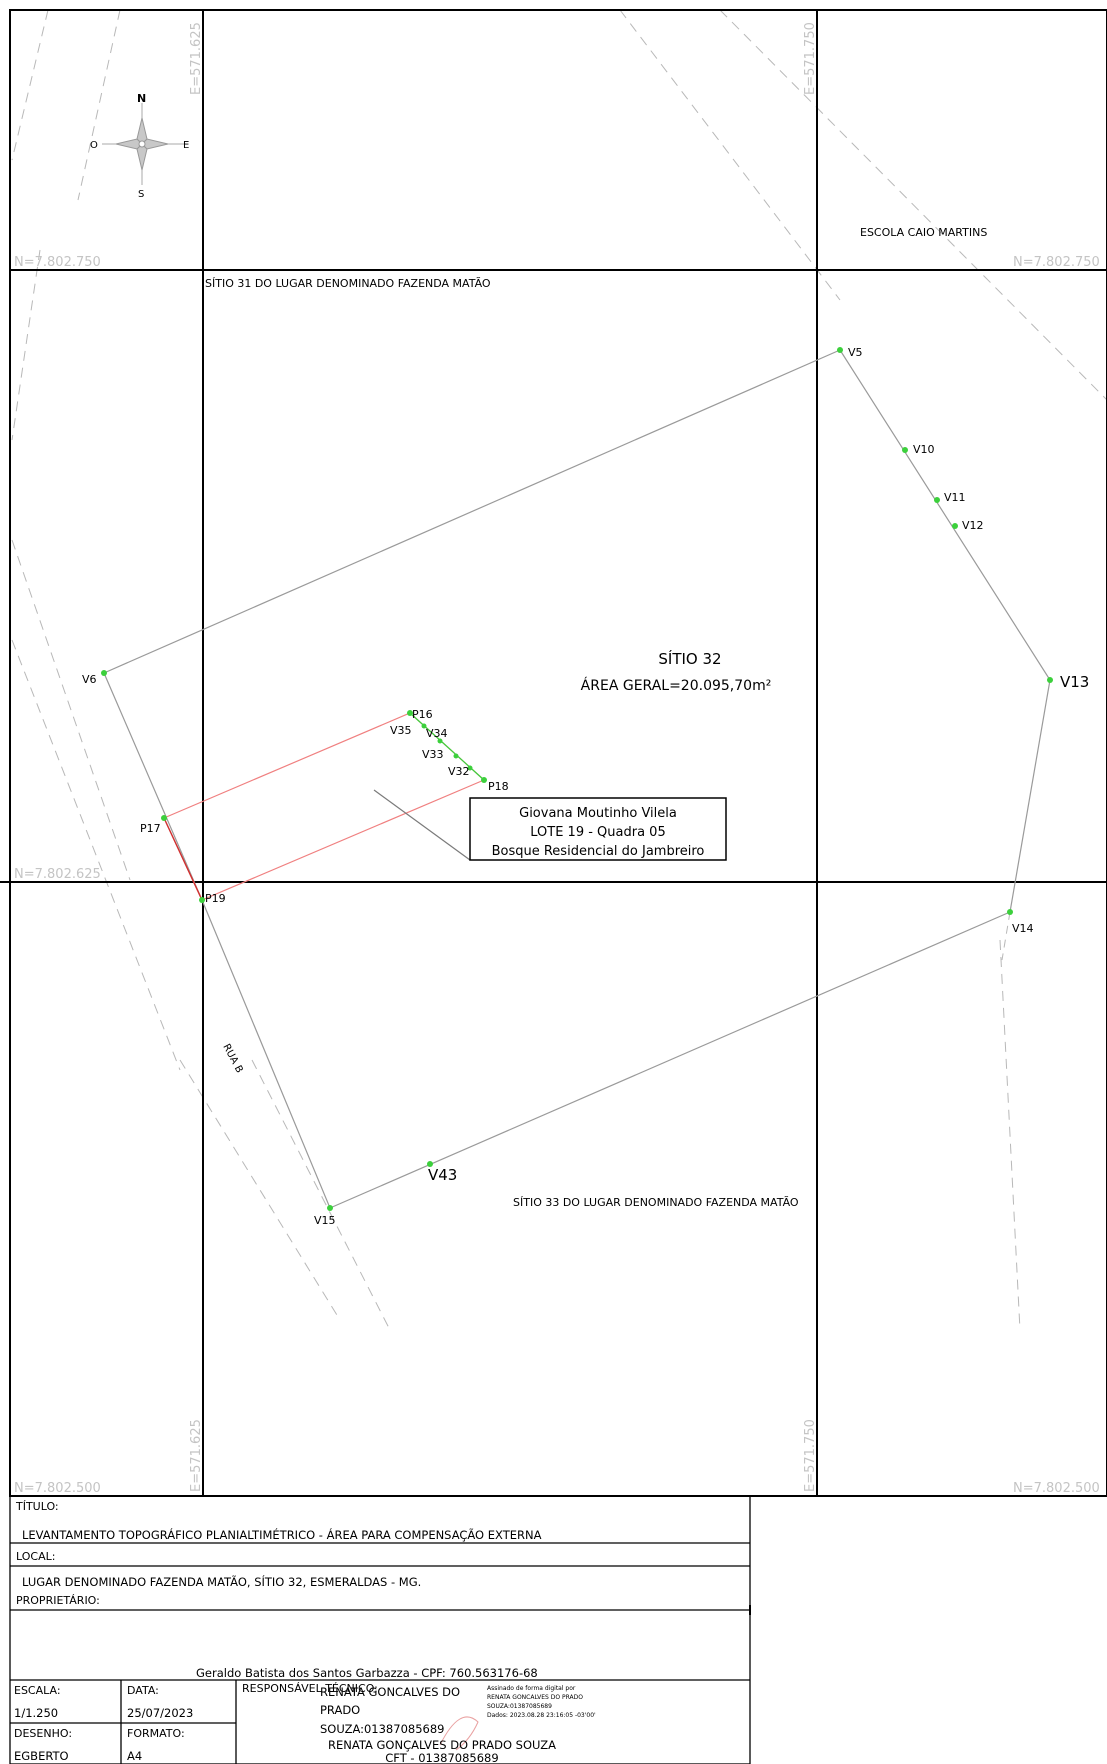 This screenshot has height=1764, width=1107. What do you see at coordinates (36, 1713) in the screenshot?
I see `escala-value: 1/1.250` at bounding box center [36, 1713].